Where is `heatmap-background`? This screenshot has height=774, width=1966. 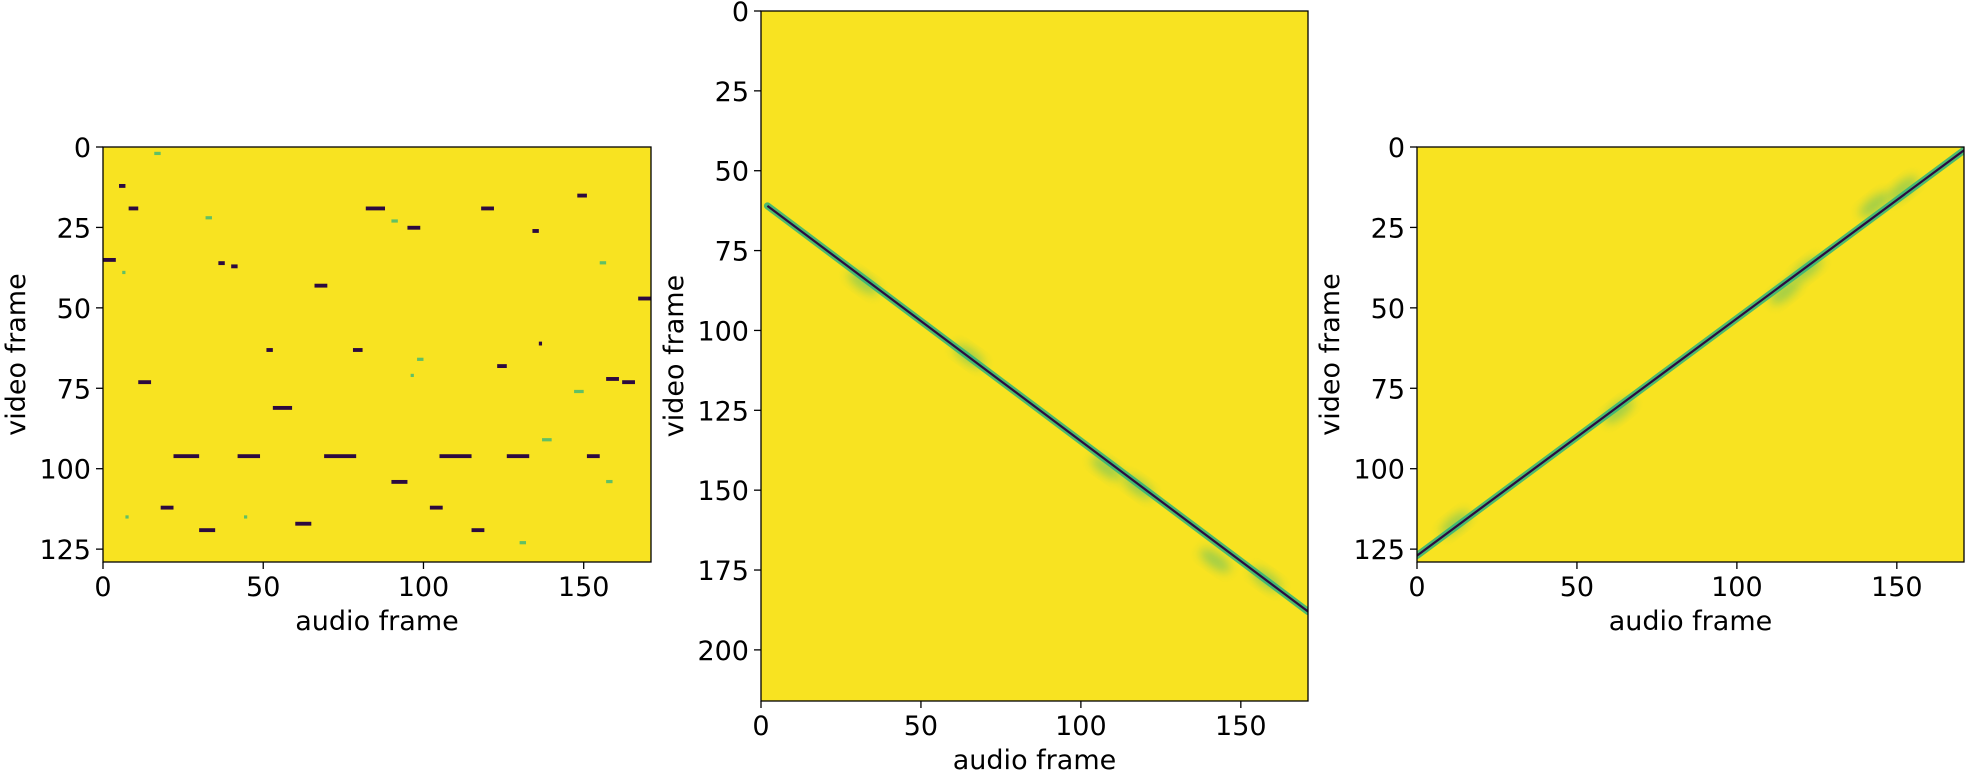 heatmap-background is located at coordinates (377, 354).